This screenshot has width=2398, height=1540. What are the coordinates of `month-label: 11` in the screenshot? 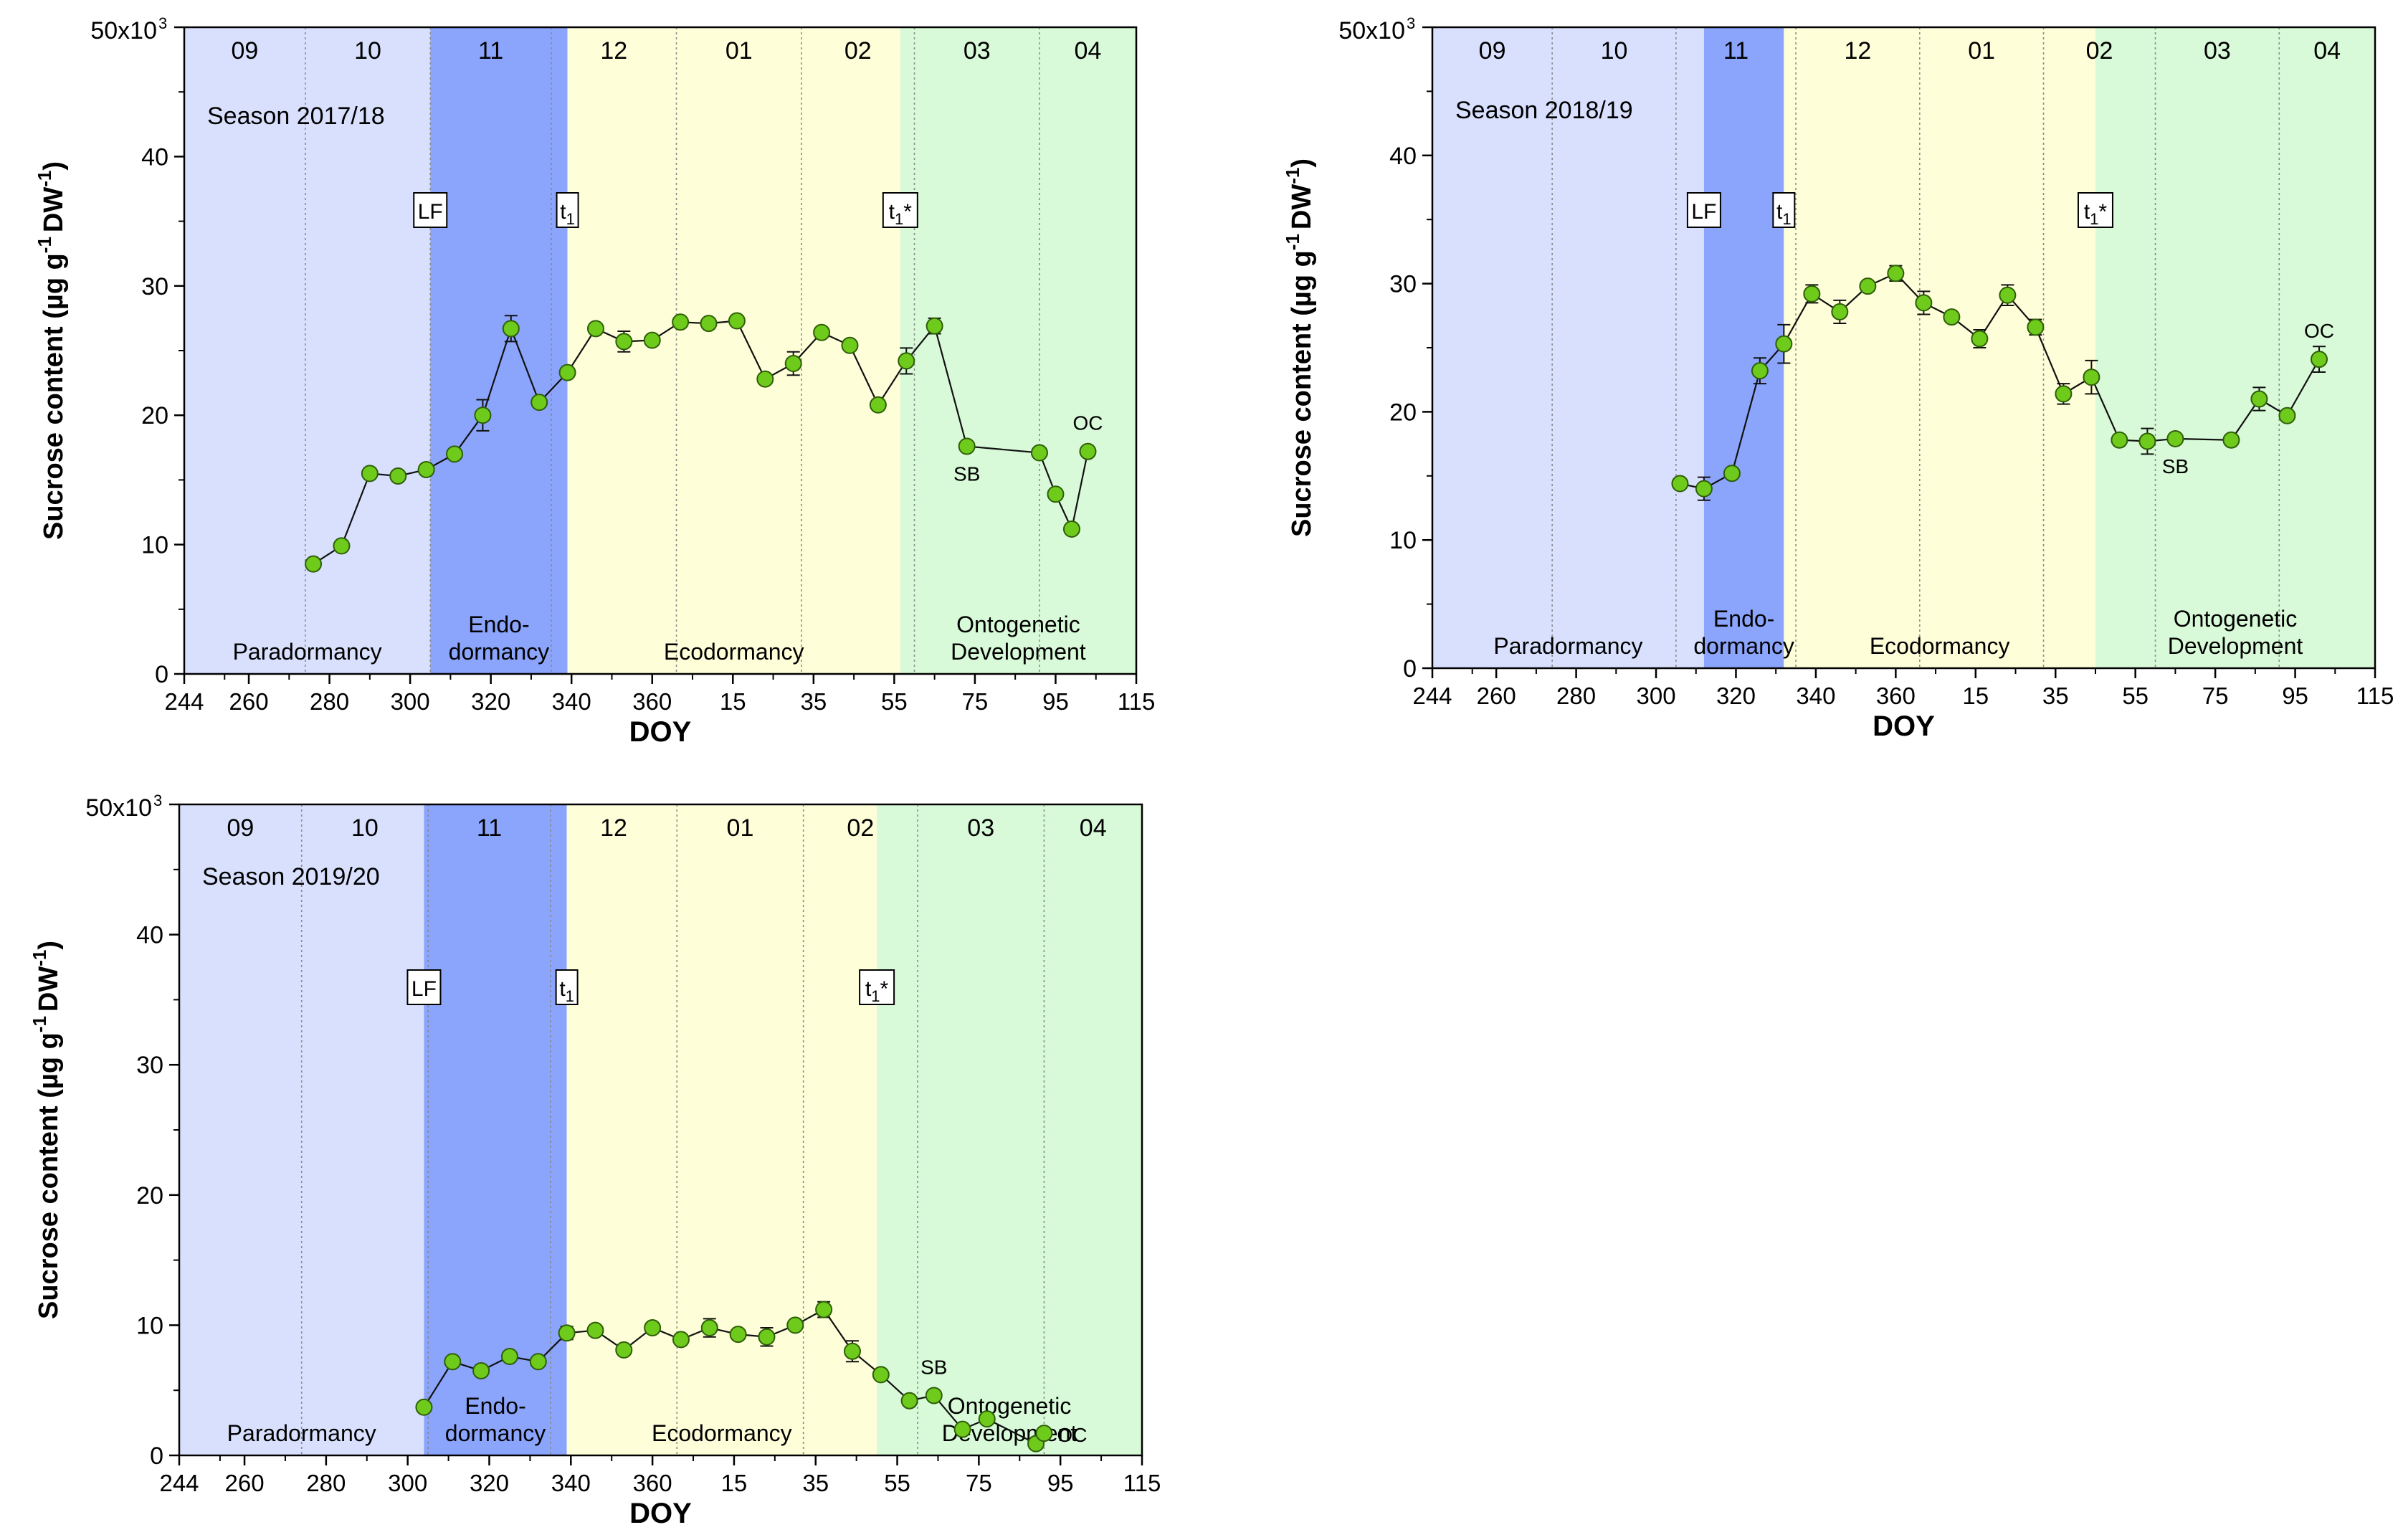 It's located at (489, 828).